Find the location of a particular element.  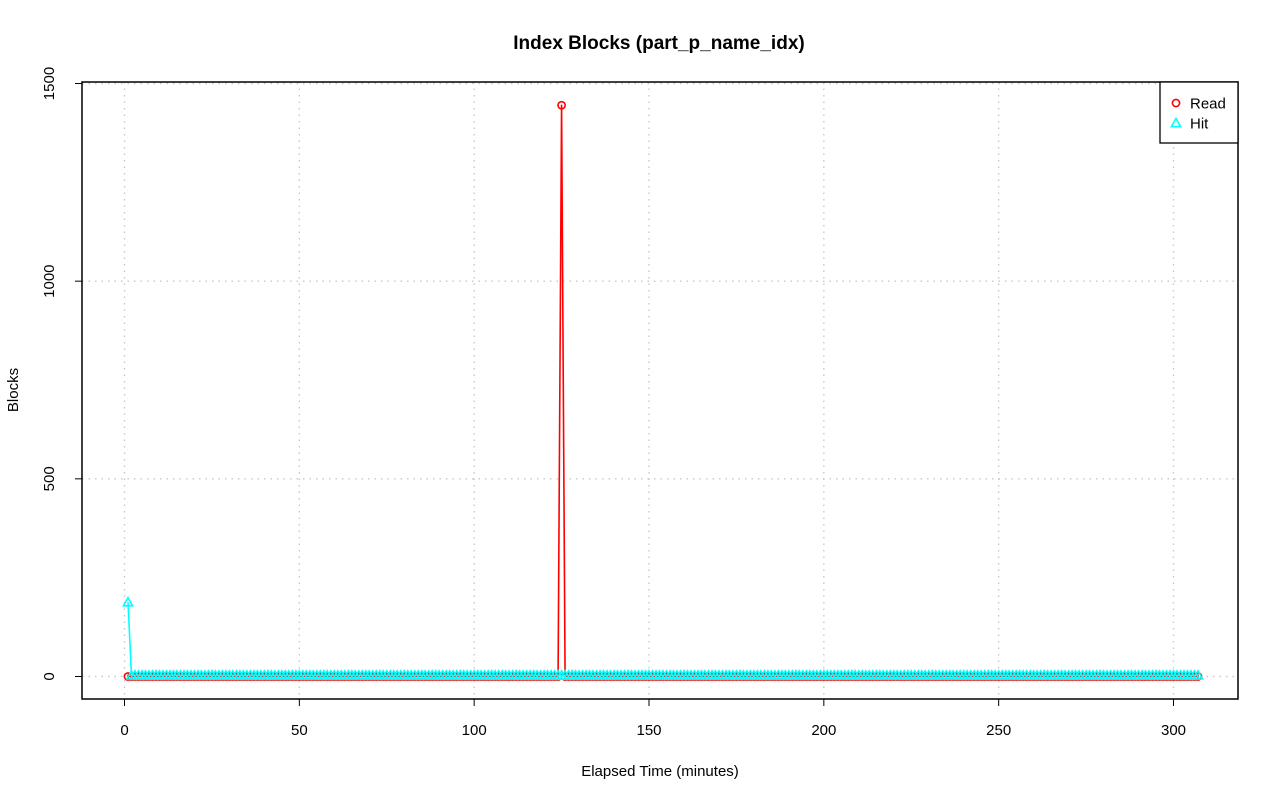

chart-title: Index Blocks (part_p_name_idx) is located at coordinates (658, 43).